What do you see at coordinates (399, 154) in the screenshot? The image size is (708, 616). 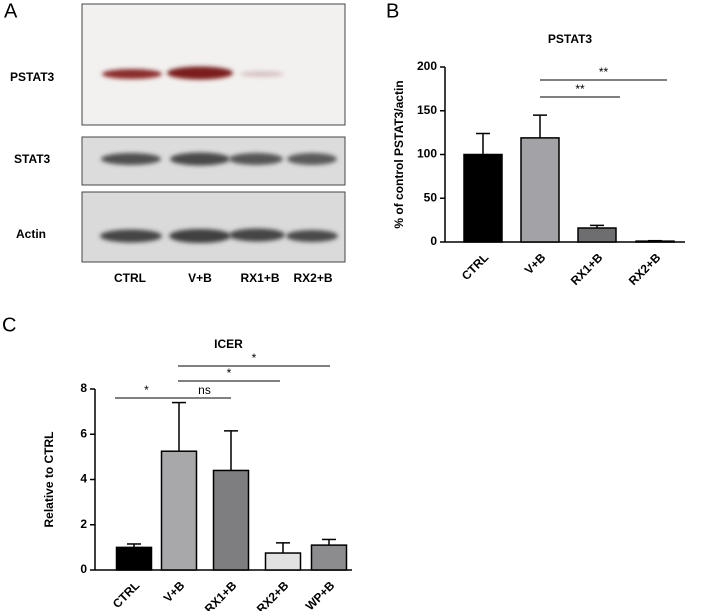 I see `y-axis-label: % of control PSTAT3/actin` at bounding box center [399, 154].